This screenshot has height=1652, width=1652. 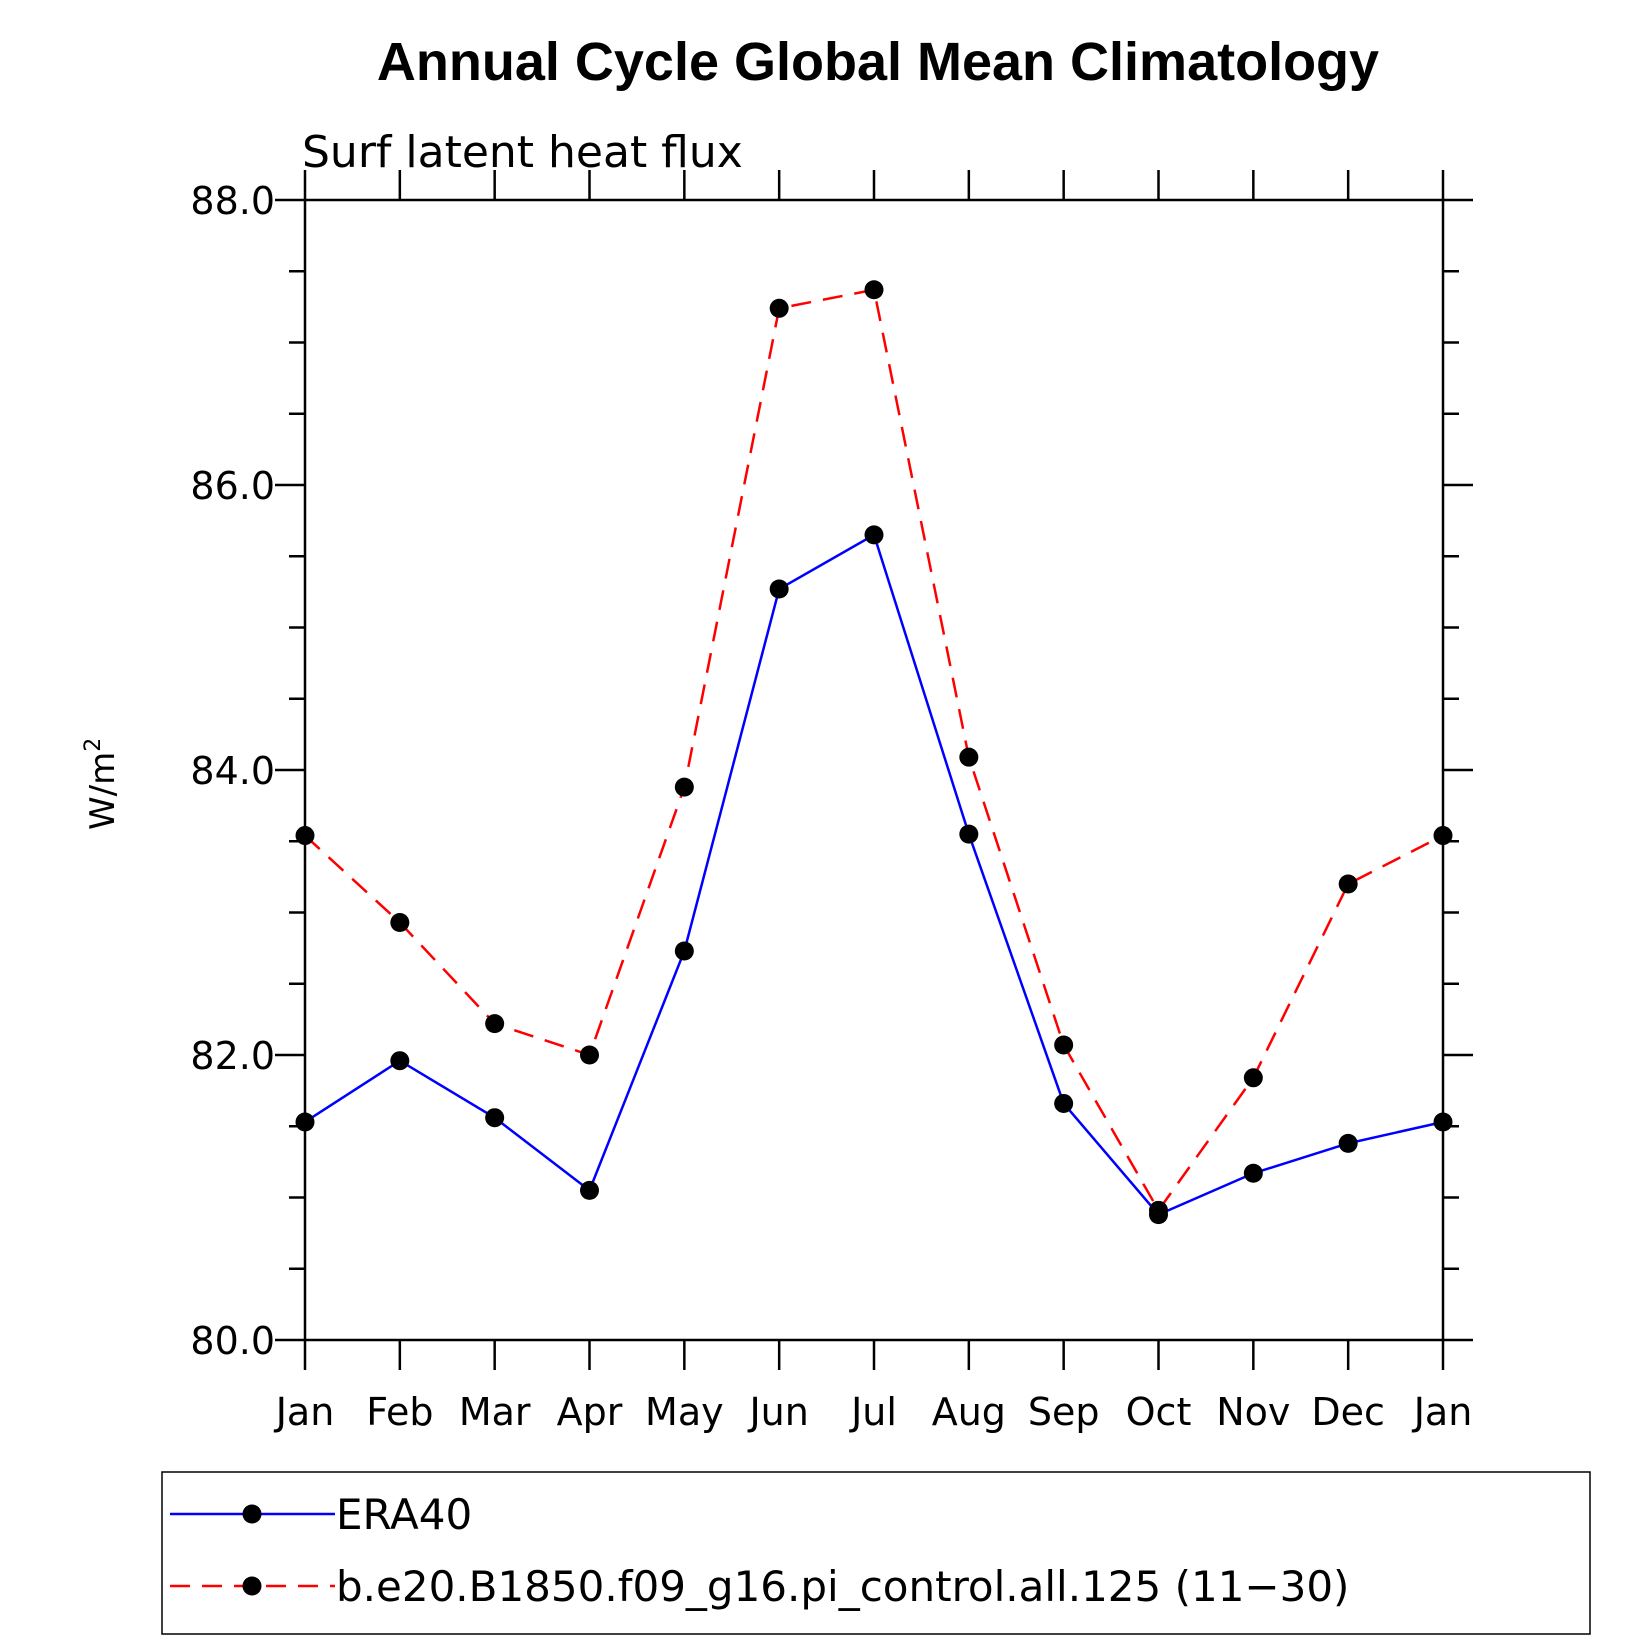 What do you see at coordinates (404, 1514) in the screenshot?
I see `legend-label-0: ERA40` at bounding box center [404, 1514].